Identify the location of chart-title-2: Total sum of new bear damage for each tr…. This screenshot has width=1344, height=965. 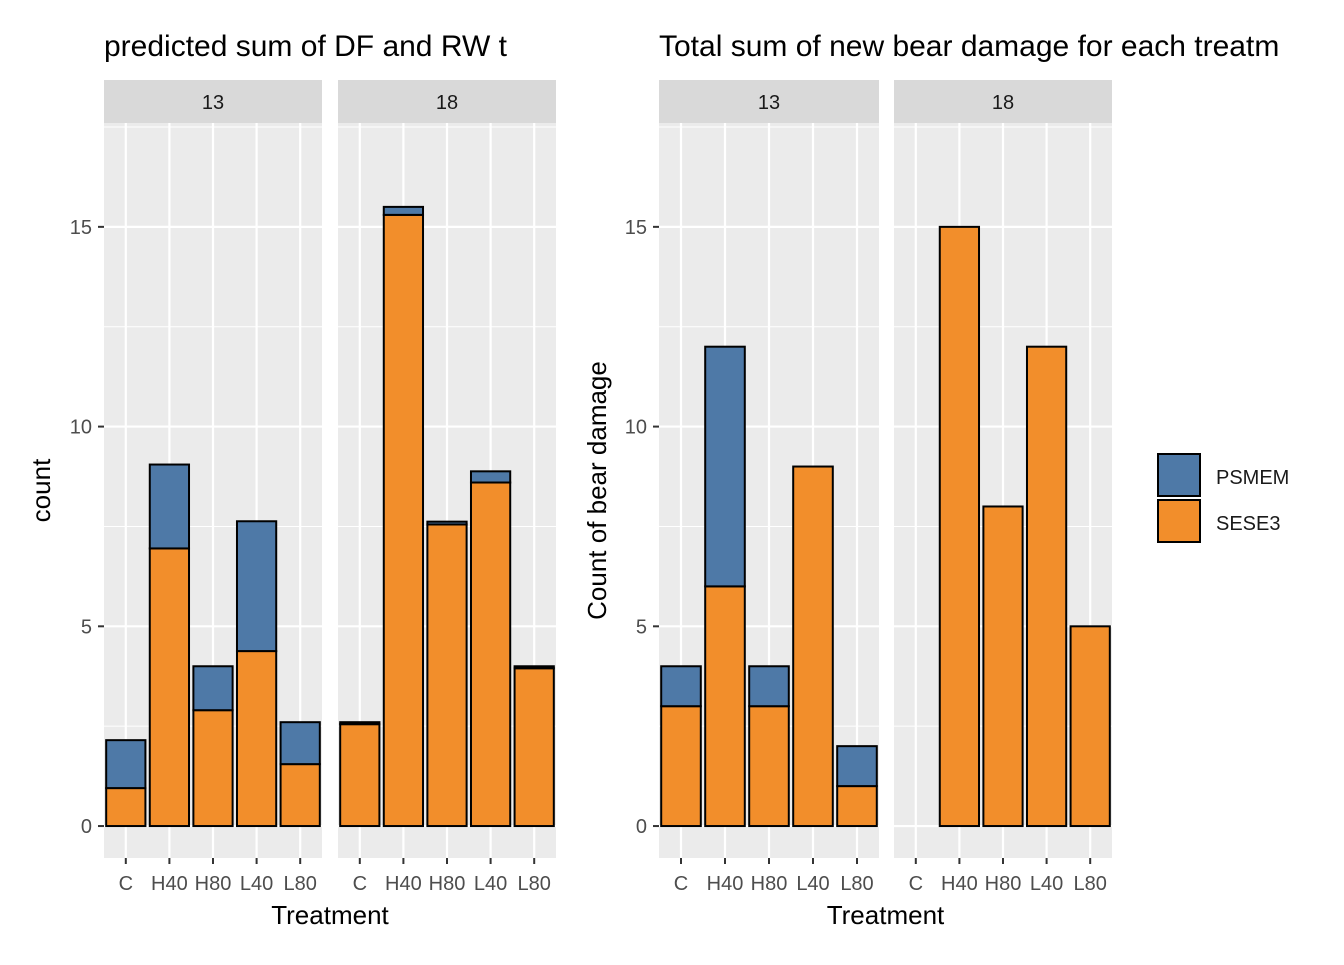
(969, 46).